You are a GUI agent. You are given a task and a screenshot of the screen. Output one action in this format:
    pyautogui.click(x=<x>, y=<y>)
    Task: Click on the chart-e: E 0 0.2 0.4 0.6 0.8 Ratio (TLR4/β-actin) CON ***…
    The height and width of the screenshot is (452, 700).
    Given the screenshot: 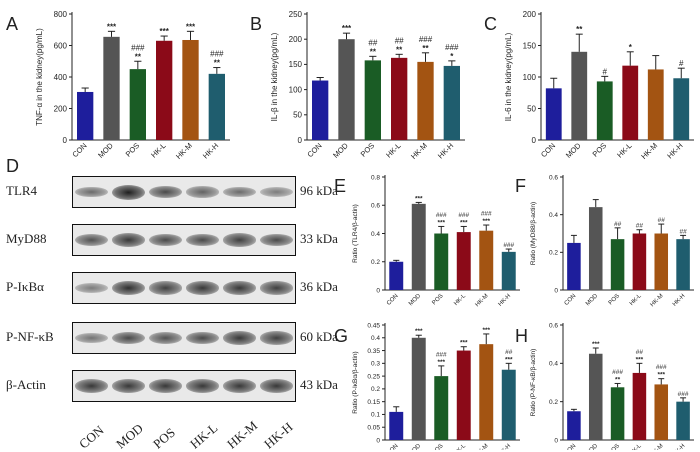 What is the action you would take?
    pyautogui.click(x=427, y=241)
    